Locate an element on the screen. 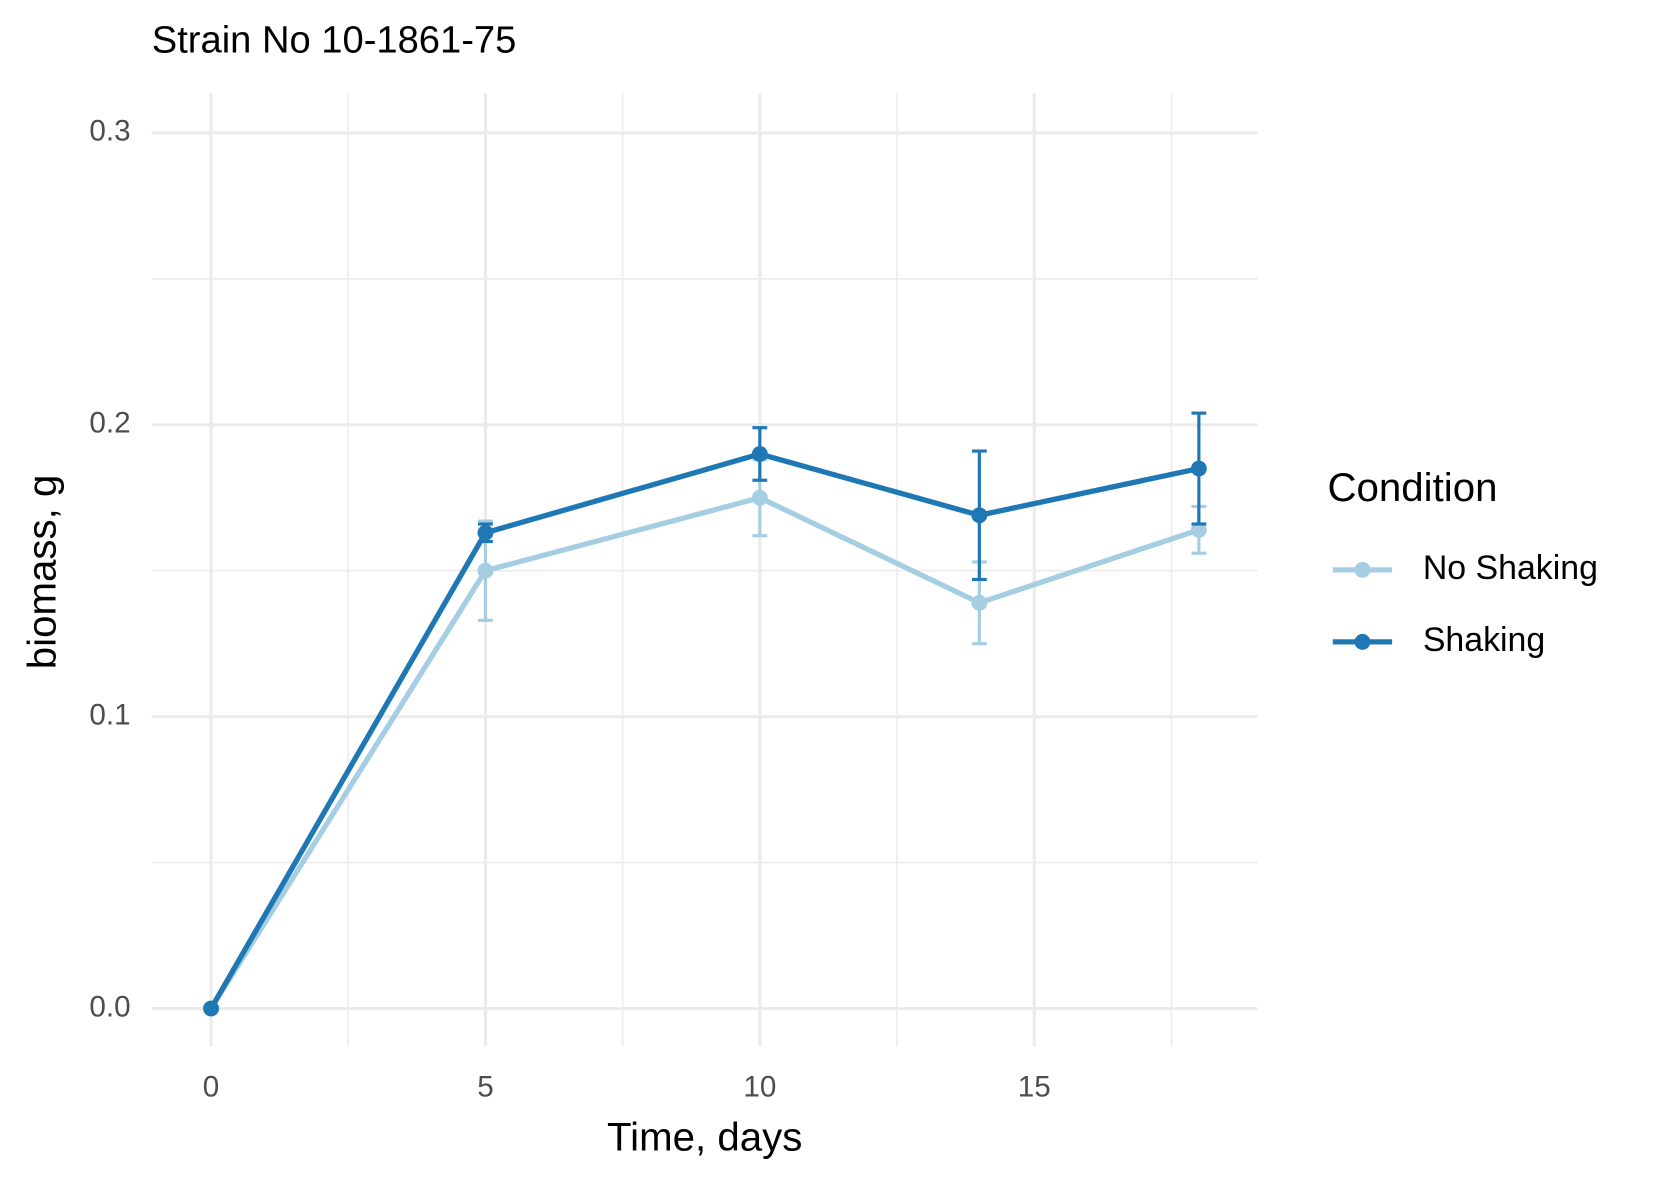 The width and height of the screenshot is (1653, 1181). y-tick-label: 0.3 is located at coordinates (109, 131).